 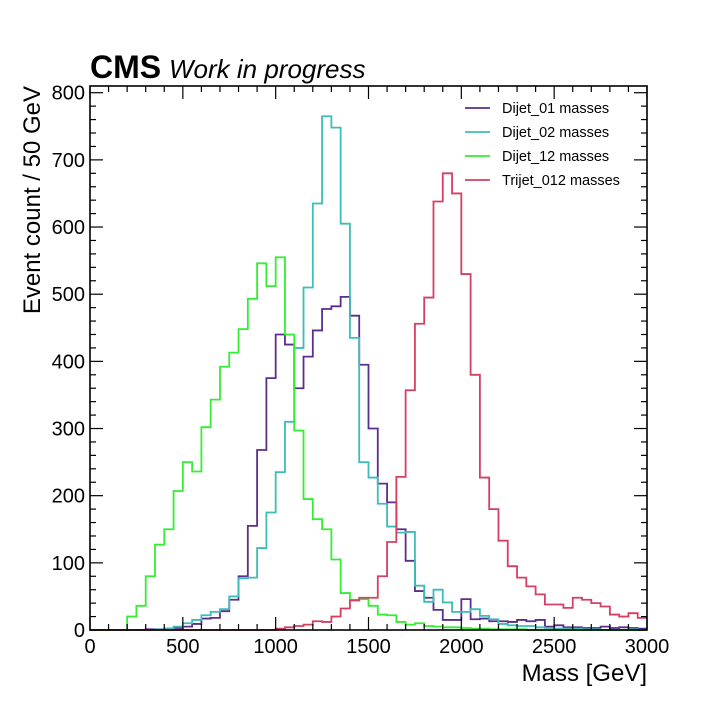 What do you see at coordinates (554, 647) in the screenshot?
I see `x-tick-label: 2500` at bounding box center [554, 647].